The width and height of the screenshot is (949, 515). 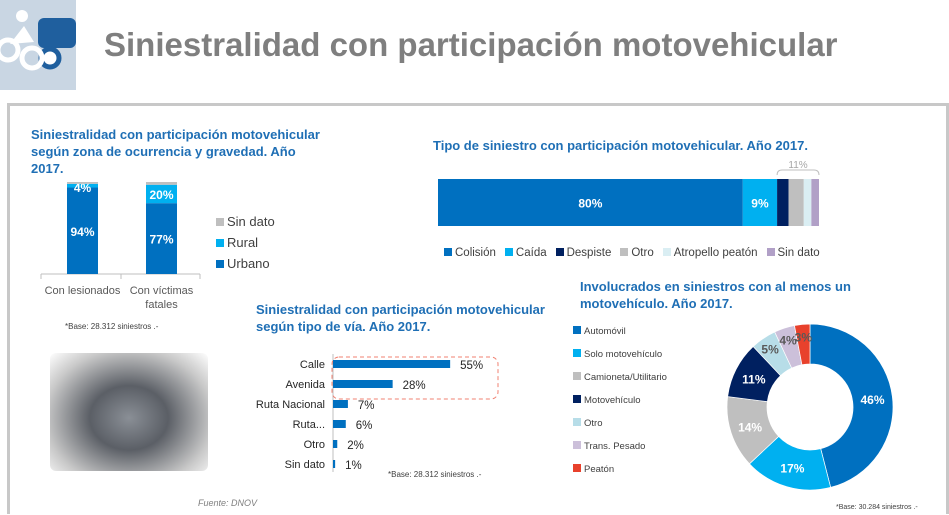 I want to click on data-label: 11%, so click(x=754, y=379).